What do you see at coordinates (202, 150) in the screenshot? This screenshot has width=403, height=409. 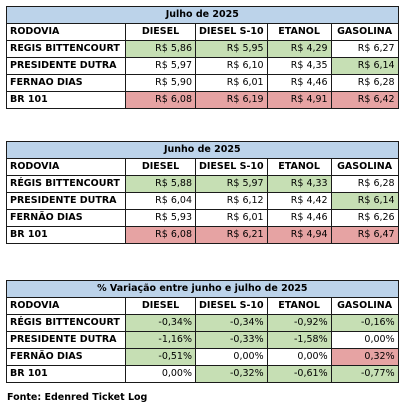 I see `table-title: Junho de 2025` at bounding box center [202, 150].